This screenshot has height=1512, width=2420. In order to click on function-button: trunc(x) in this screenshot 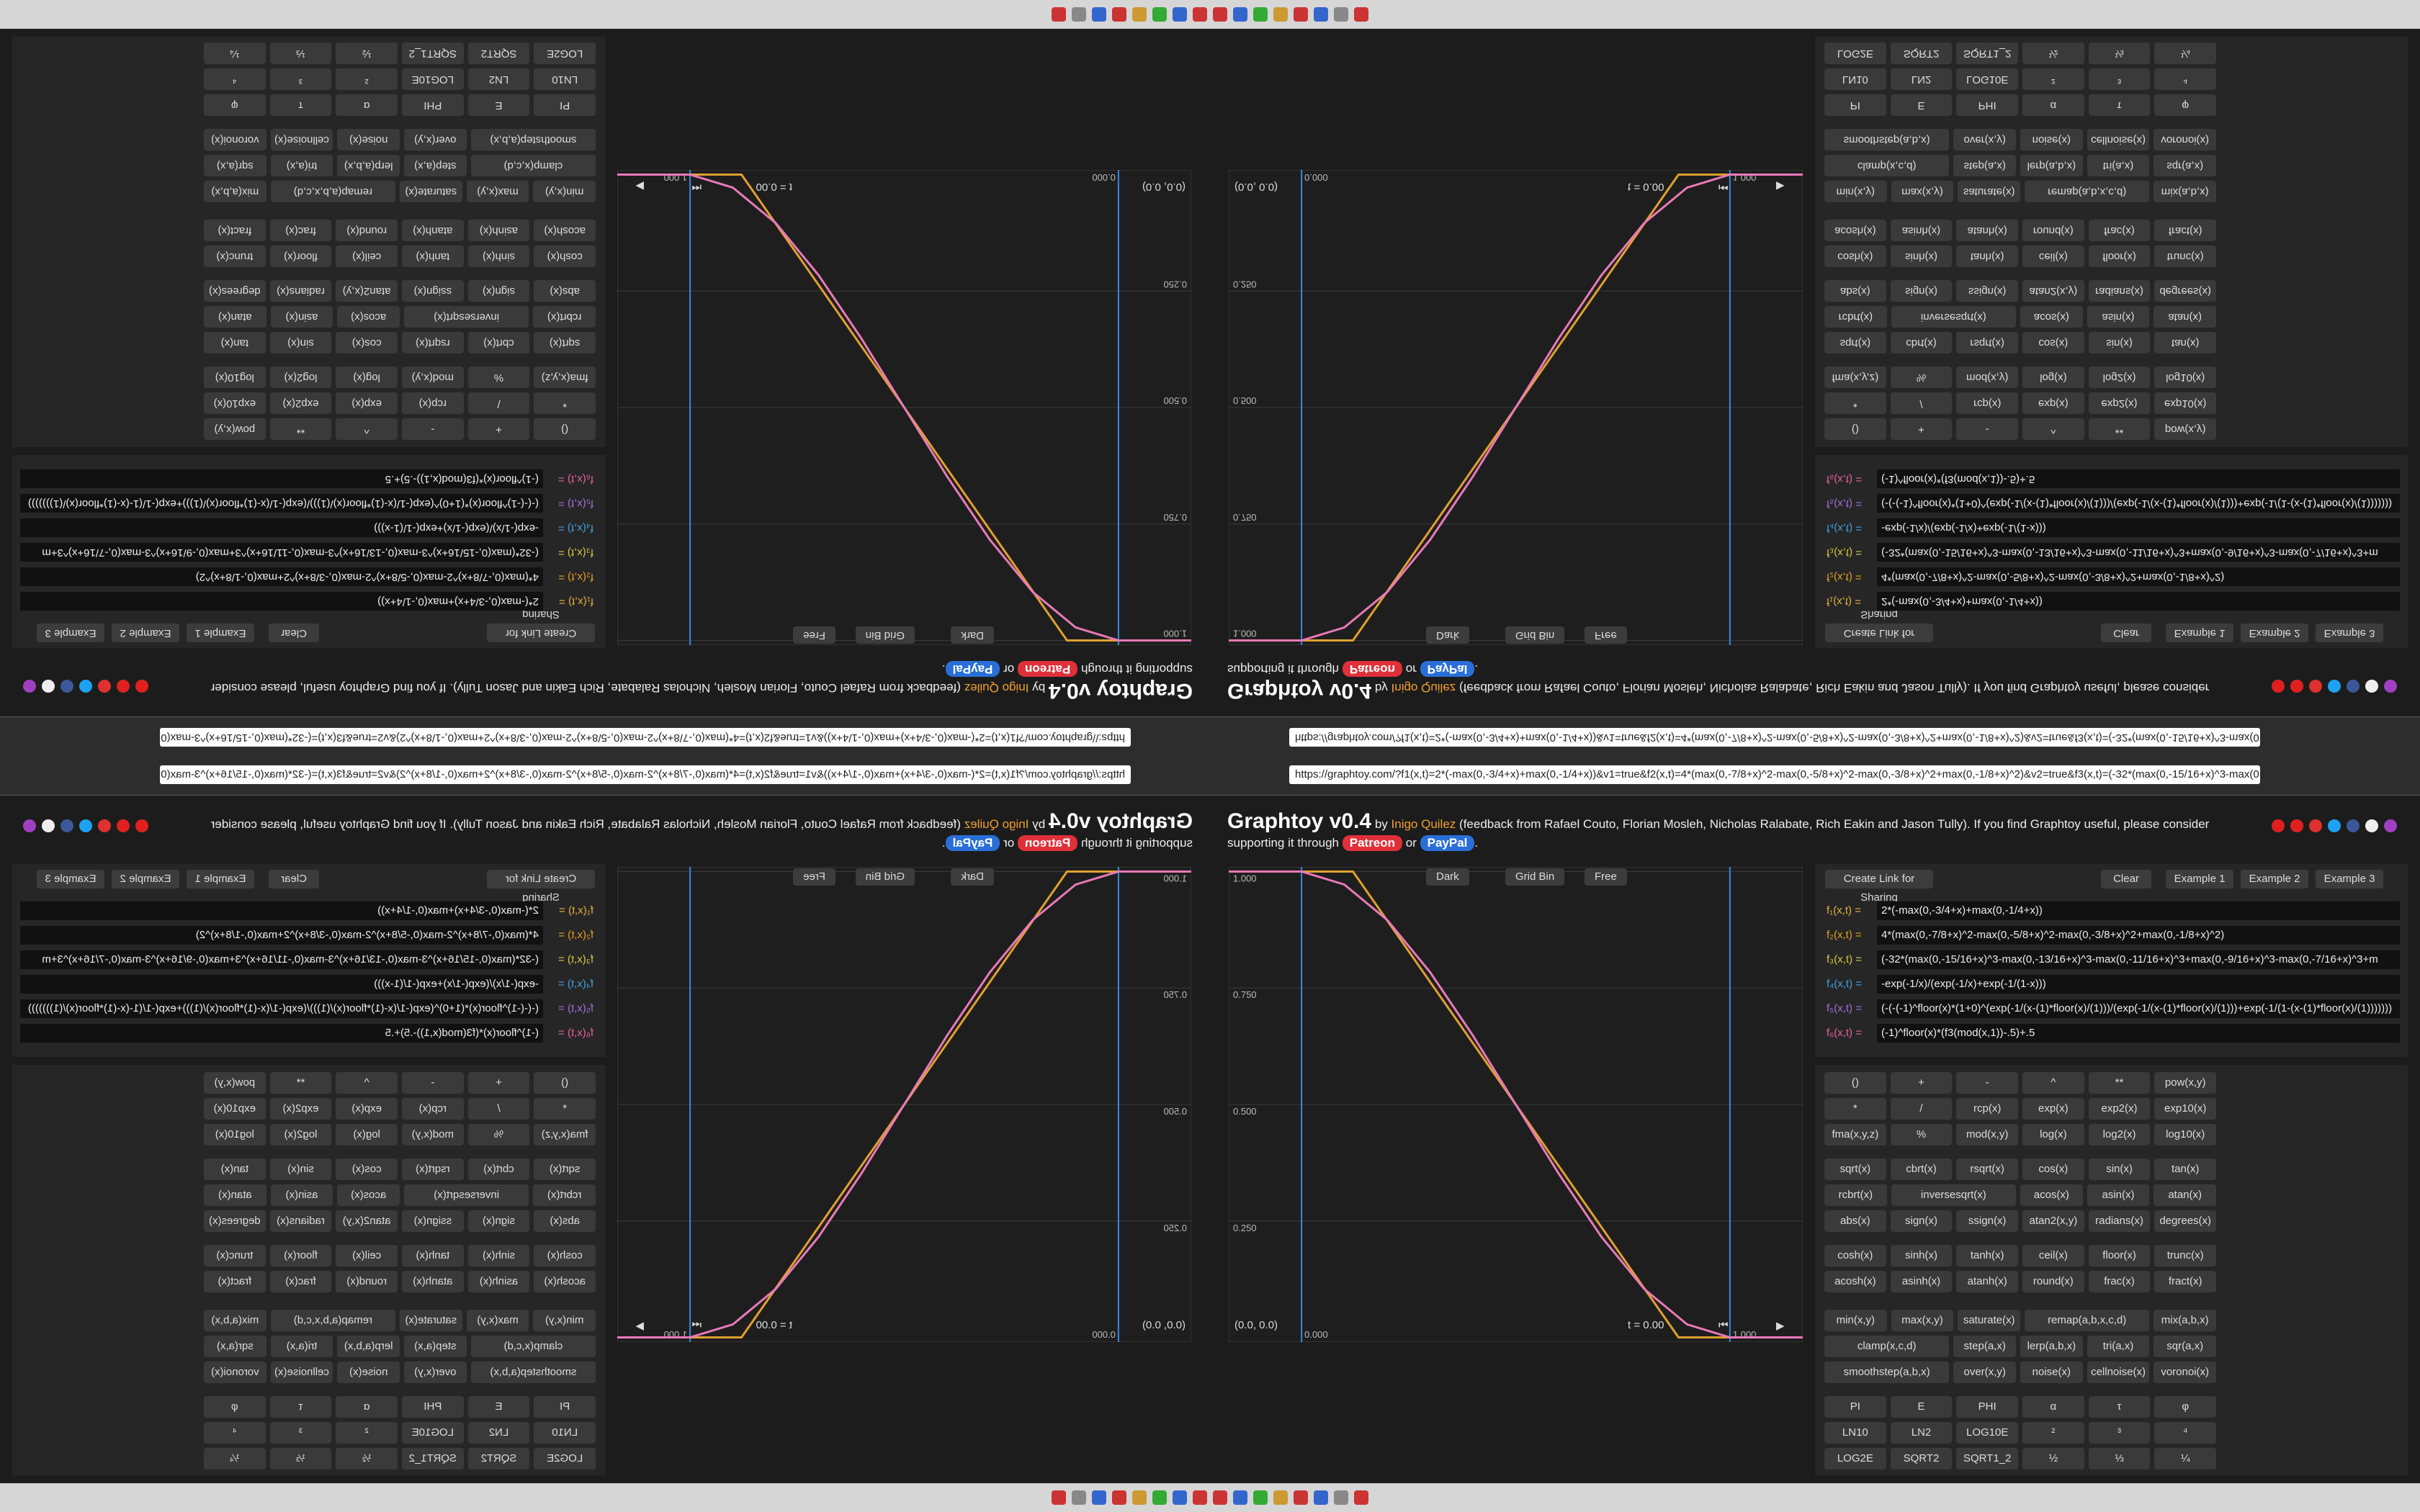, I will do `click(2185, 1255)`.